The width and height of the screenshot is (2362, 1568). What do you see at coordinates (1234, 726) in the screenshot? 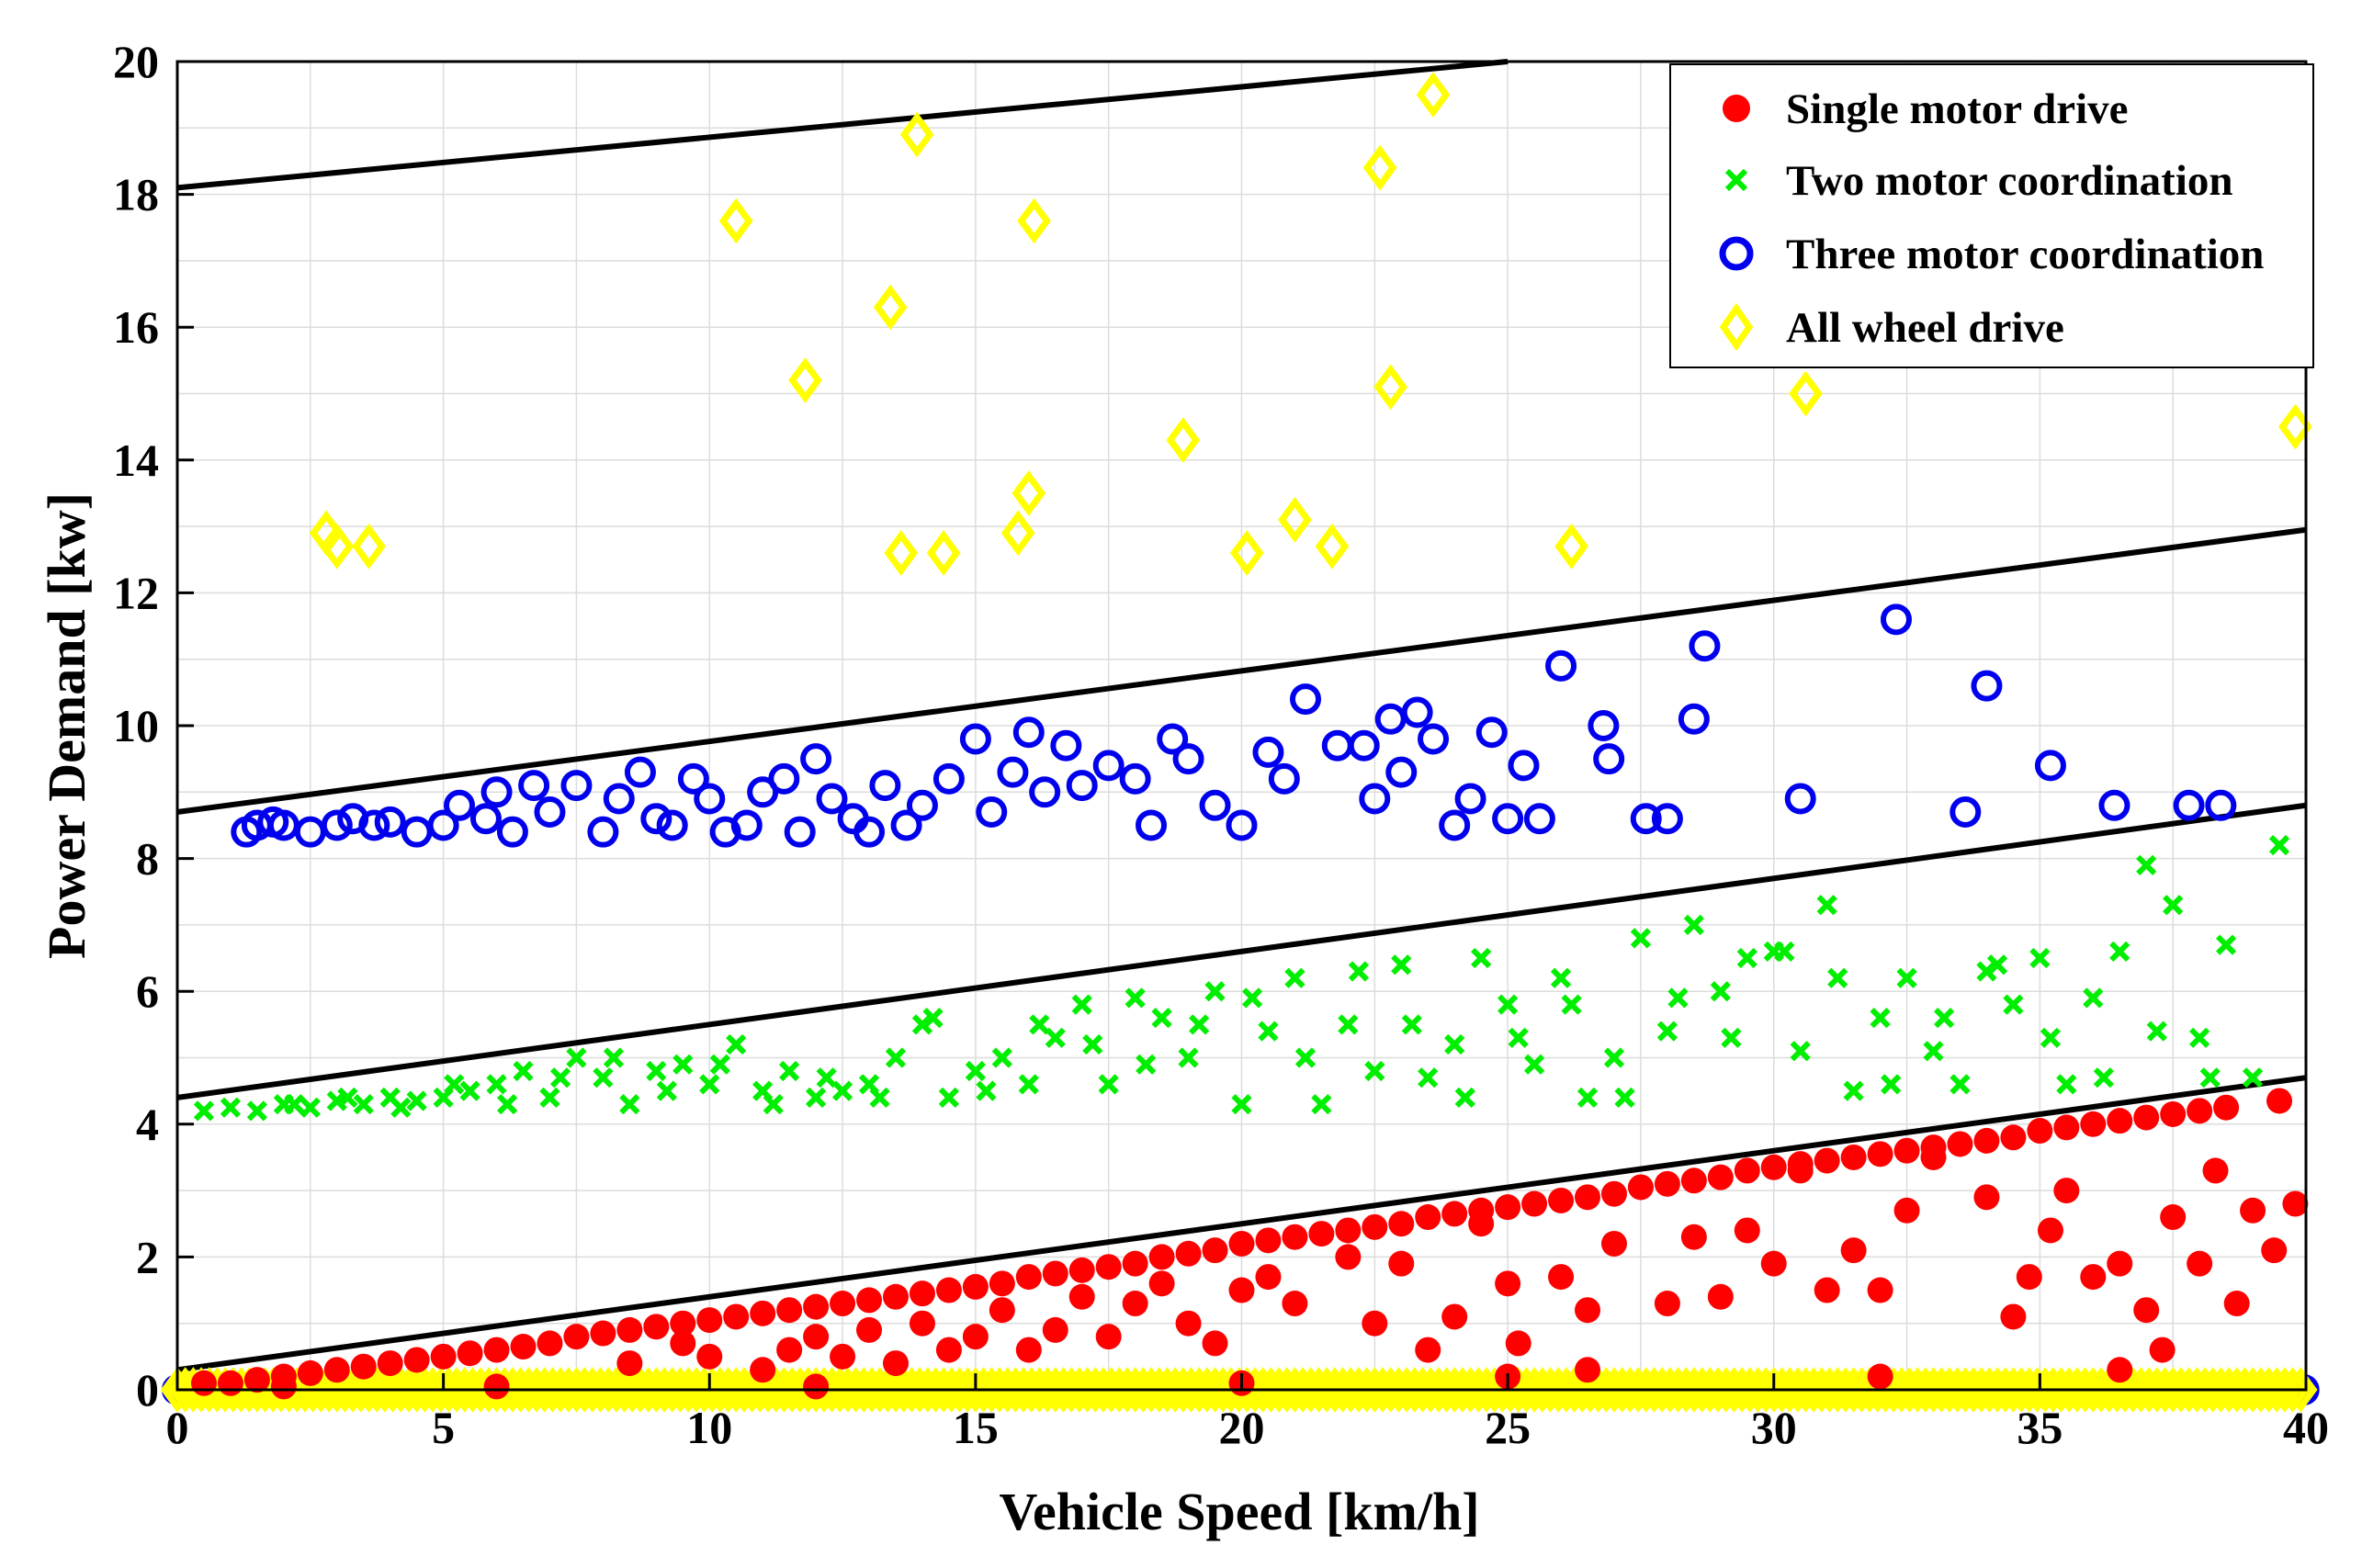
I see `series-three-motor-coordination` at bounding box center [1234, 726].